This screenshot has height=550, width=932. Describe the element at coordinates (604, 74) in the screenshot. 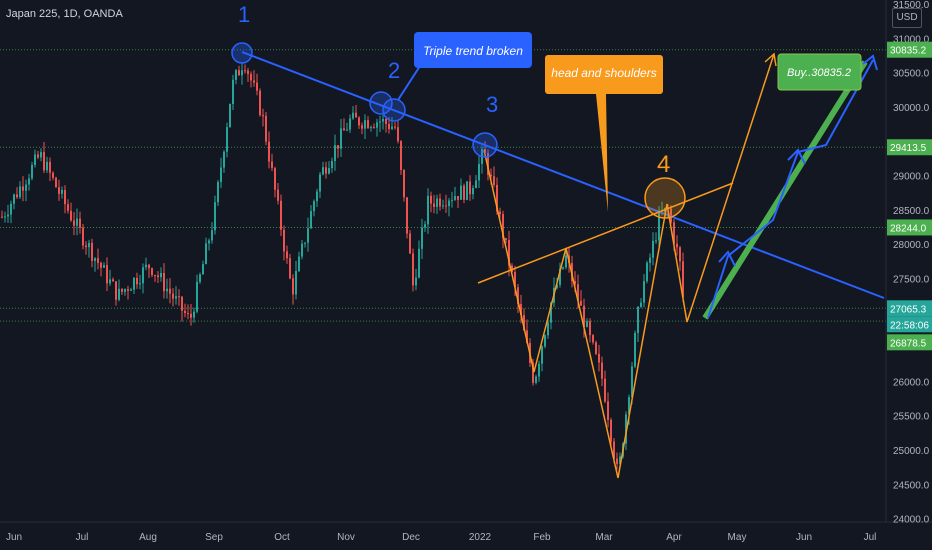

I see `callout-orange-box` at that location.